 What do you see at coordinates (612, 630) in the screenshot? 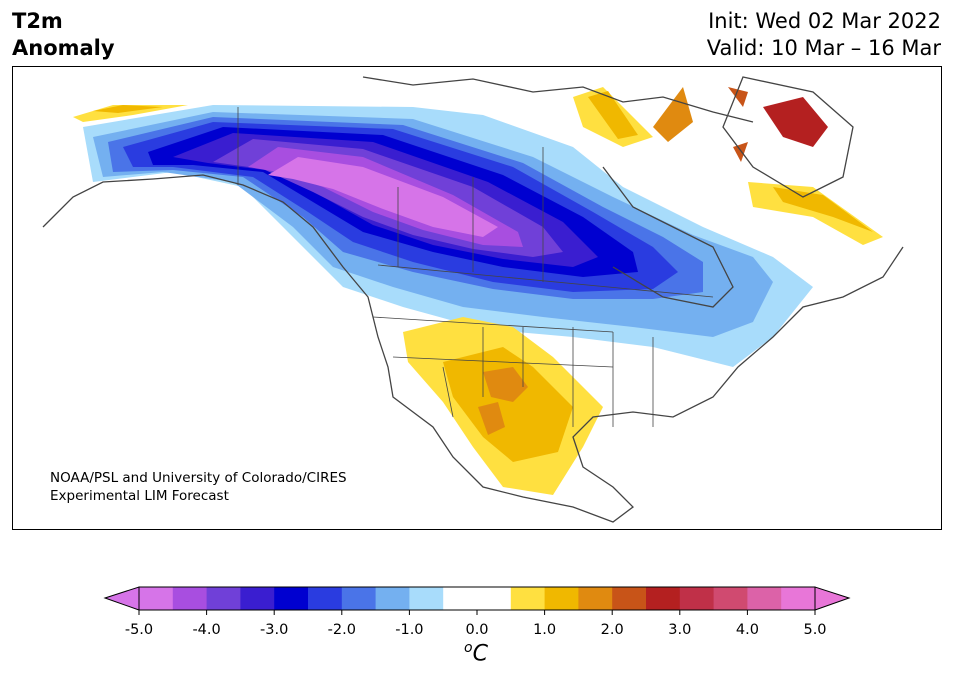
I see `colorbar-tick-label: 2.0` at bounding box center [612, 630].